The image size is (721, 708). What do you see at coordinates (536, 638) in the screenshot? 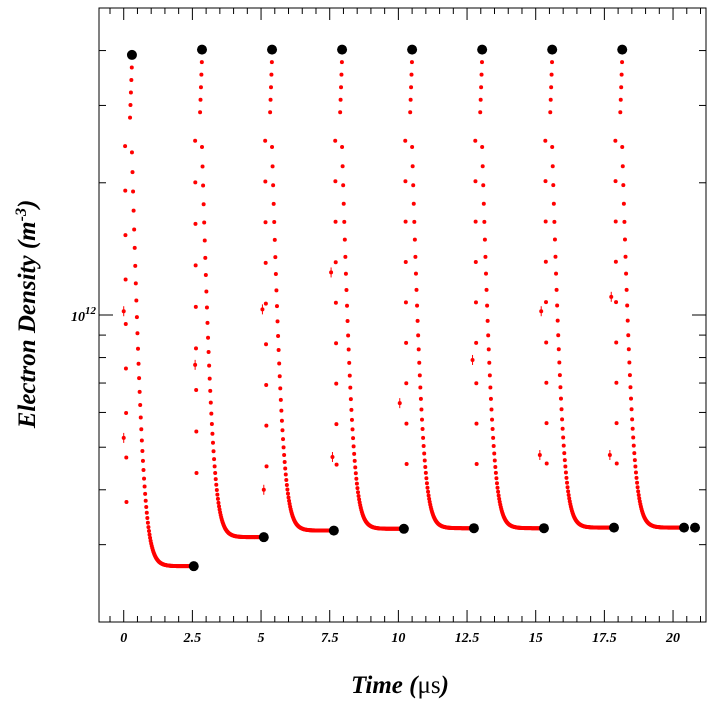
I see `x-tick-label: 15` at bounding box center [536, 638].